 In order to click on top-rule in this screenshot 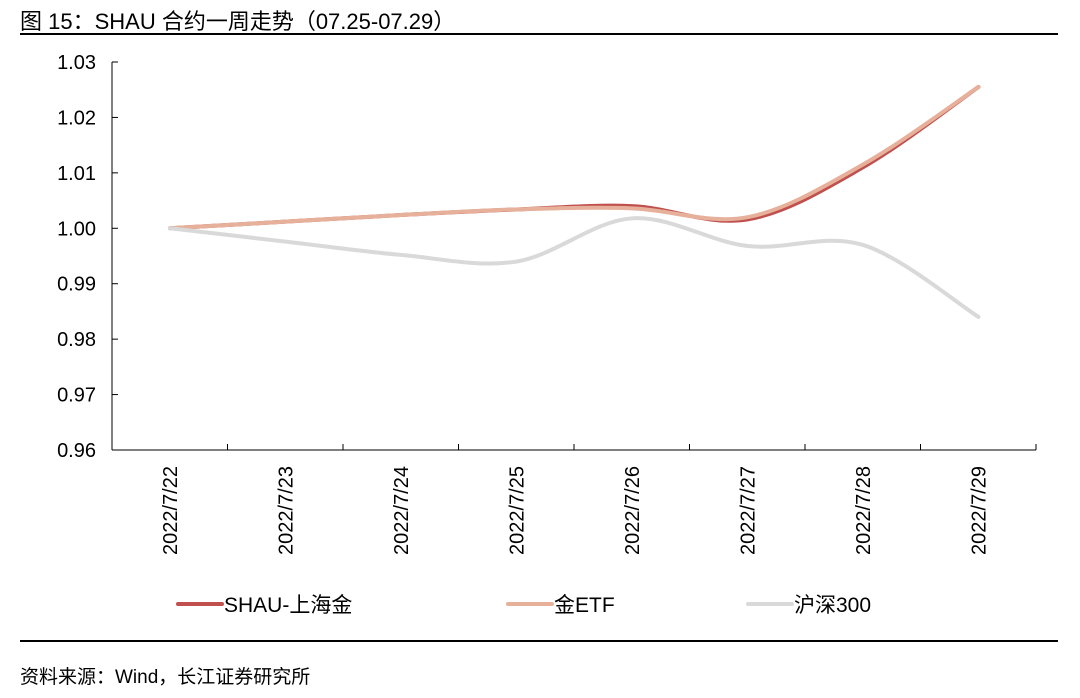, I will do `click(539, 34)`.